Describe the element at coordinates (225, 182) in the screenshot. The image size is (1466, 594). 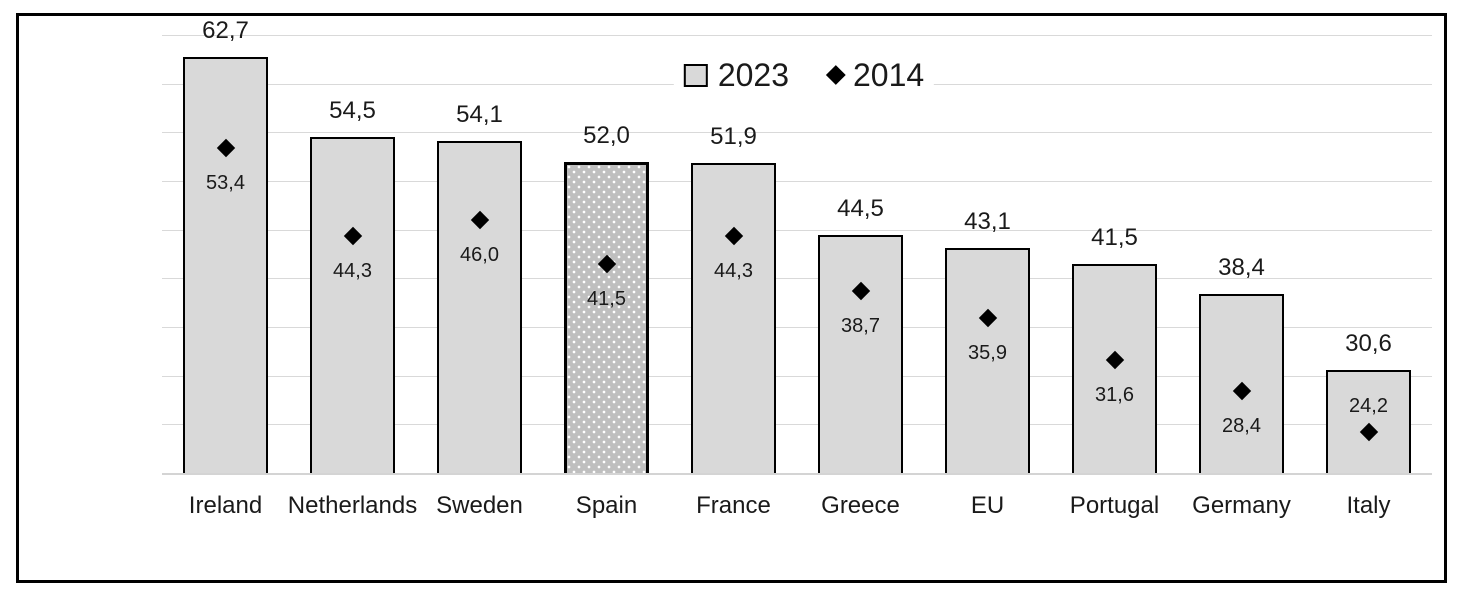
I see `marker-value-label-ireland: 53,4` at that location.